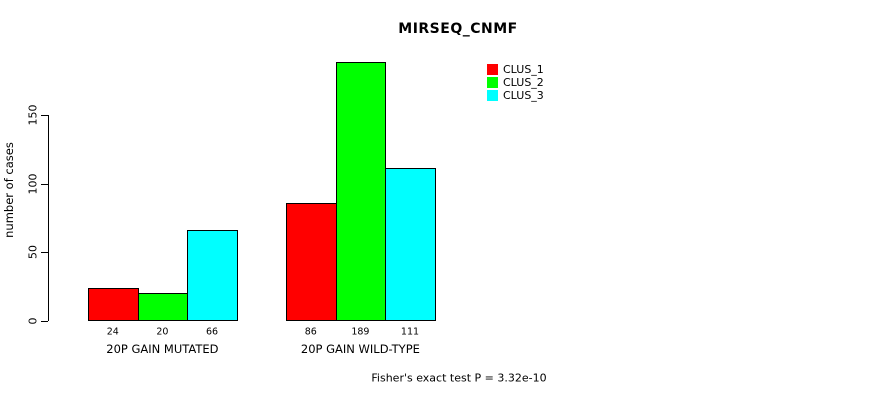 The width and height of the screenshot is (890, 400). What do you see at coordinates (360, 349) in the screenshot?
I see `x-category-label: 20P GAIN WILD-TYPE` at bounding box center [360, 349].